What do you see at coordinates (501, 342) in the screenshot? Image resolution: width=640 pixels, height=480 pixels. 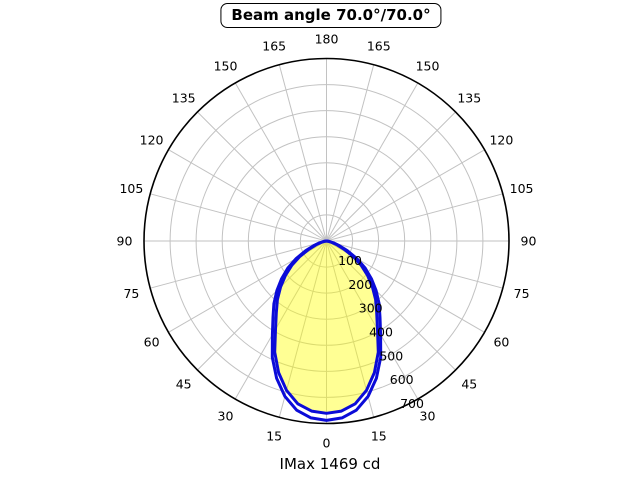 I see `angle-label-right: 60` at bounding box center [501, 342].